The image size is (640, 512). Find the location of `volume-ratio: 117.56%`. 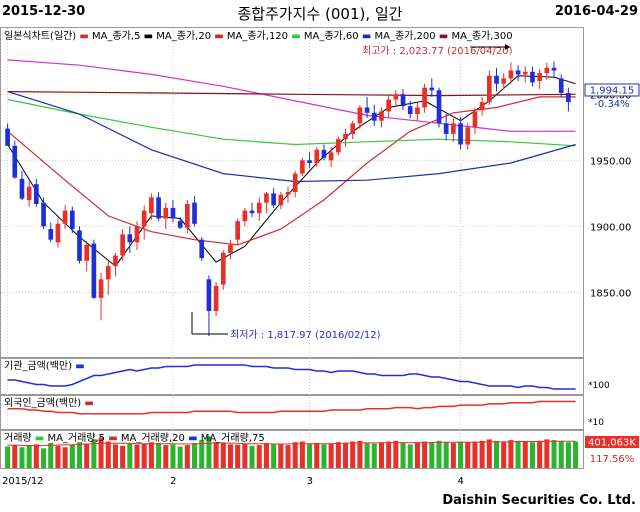

volume-ratio: 117.56% is located at coordinates (612, 459).